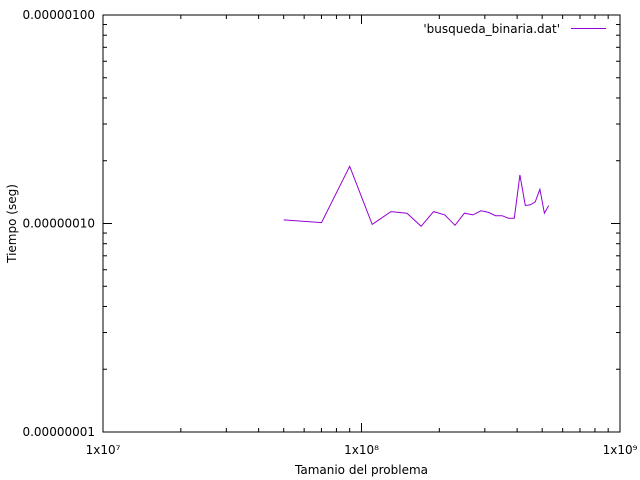  I want to click on y-tick-label: 0.00000001, so click(58, 432).